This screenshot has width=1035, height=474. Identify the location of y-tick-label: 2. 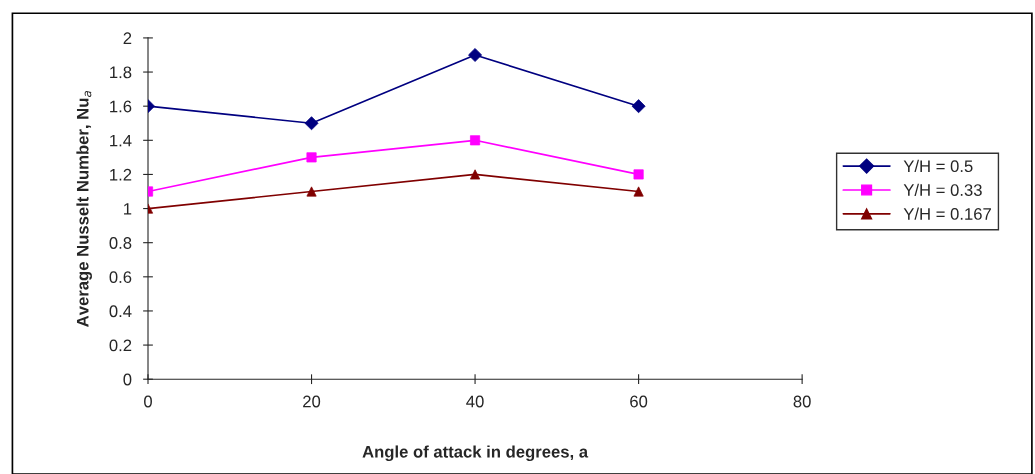
(127, 38).